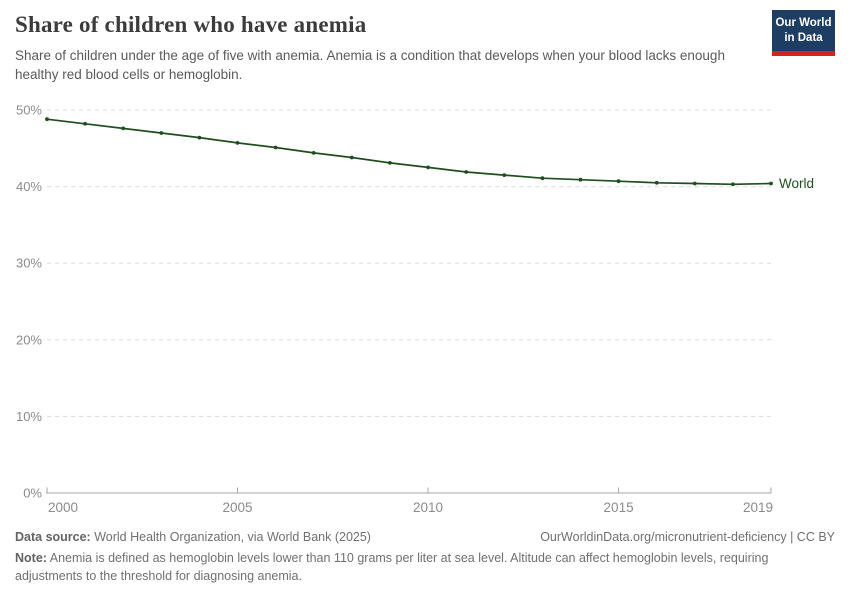 The image size is (850, 600). I want to click on data-point-2018, so click(733, 184).